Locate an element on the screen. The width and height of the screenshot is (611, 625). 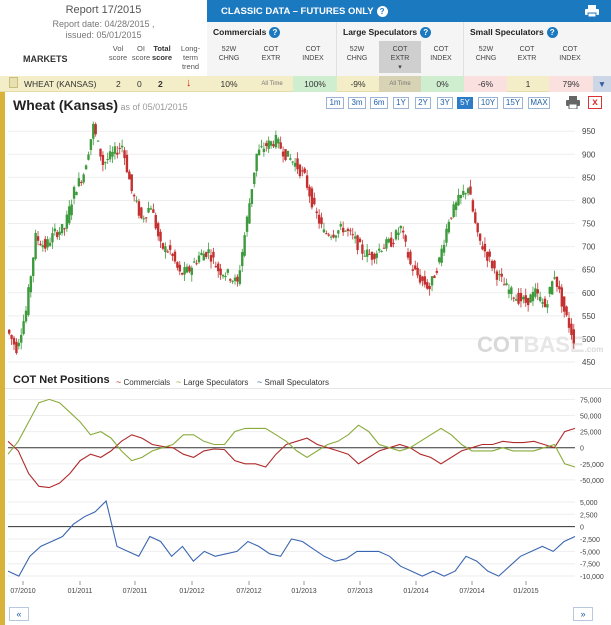
print-chart-icon is located at coordinates (573, 102).